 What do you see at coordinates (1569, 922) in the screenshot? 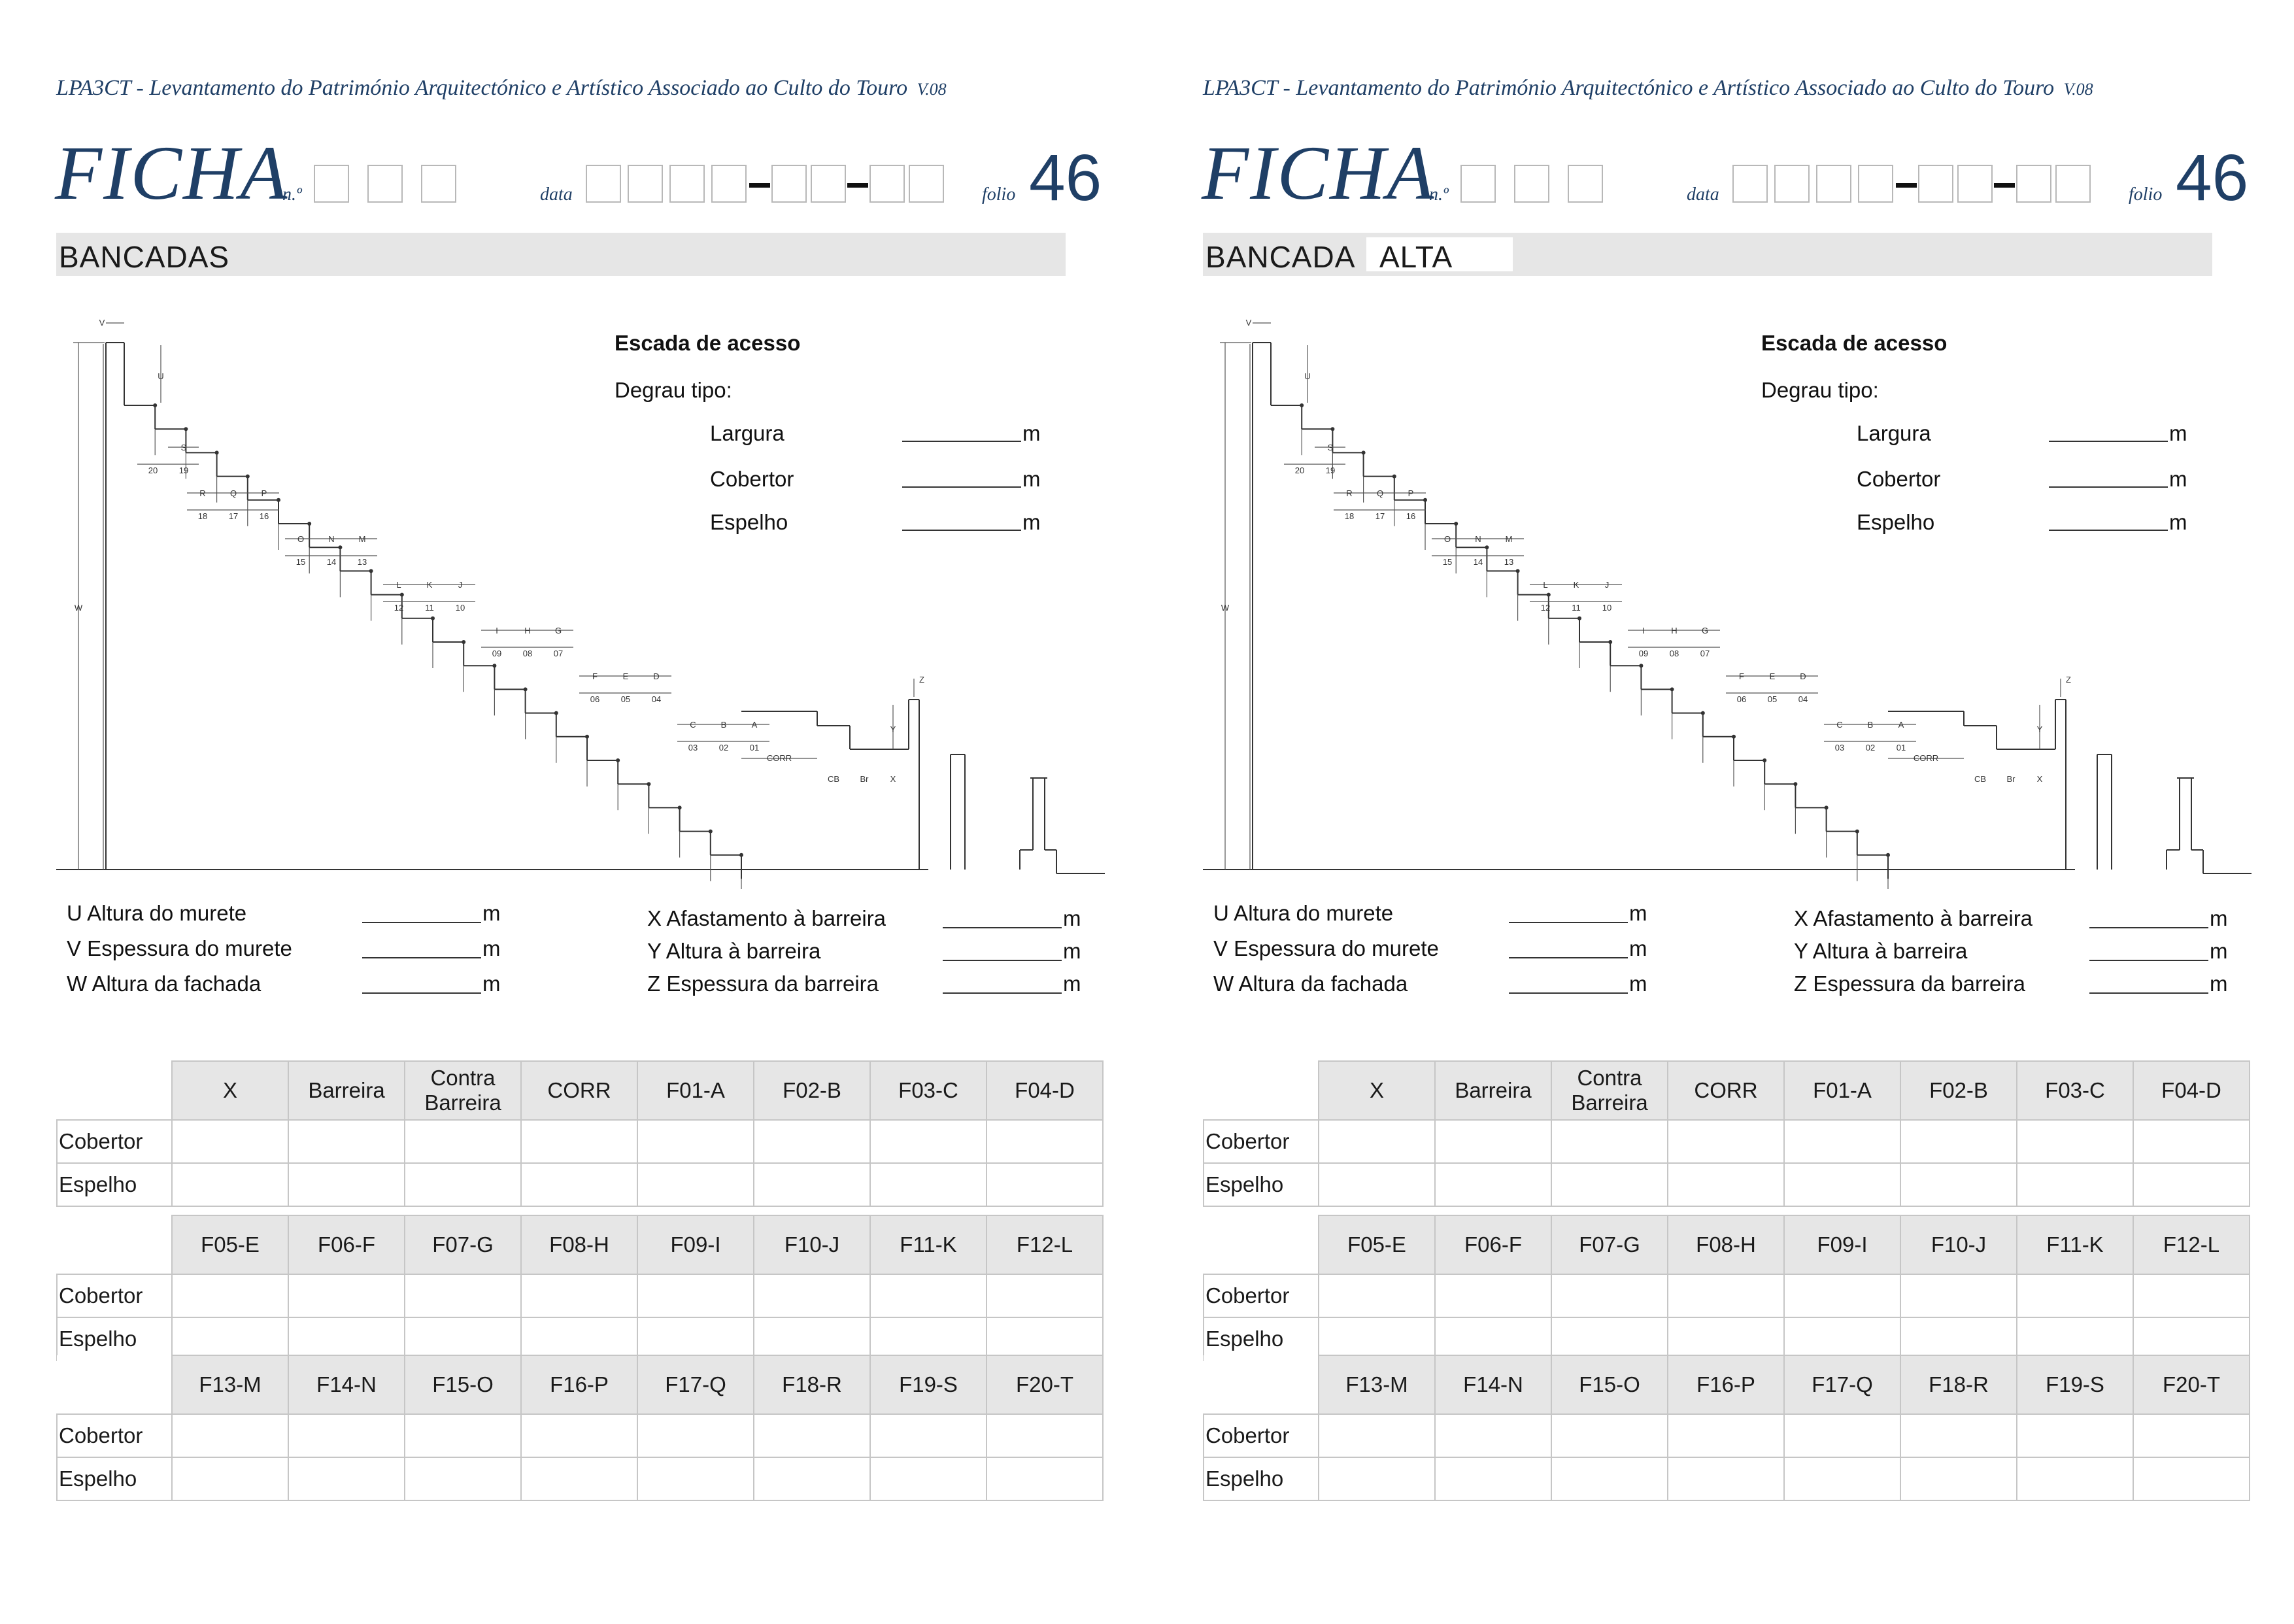
I see `measure-u-line` at bounding box center [1569, 922].